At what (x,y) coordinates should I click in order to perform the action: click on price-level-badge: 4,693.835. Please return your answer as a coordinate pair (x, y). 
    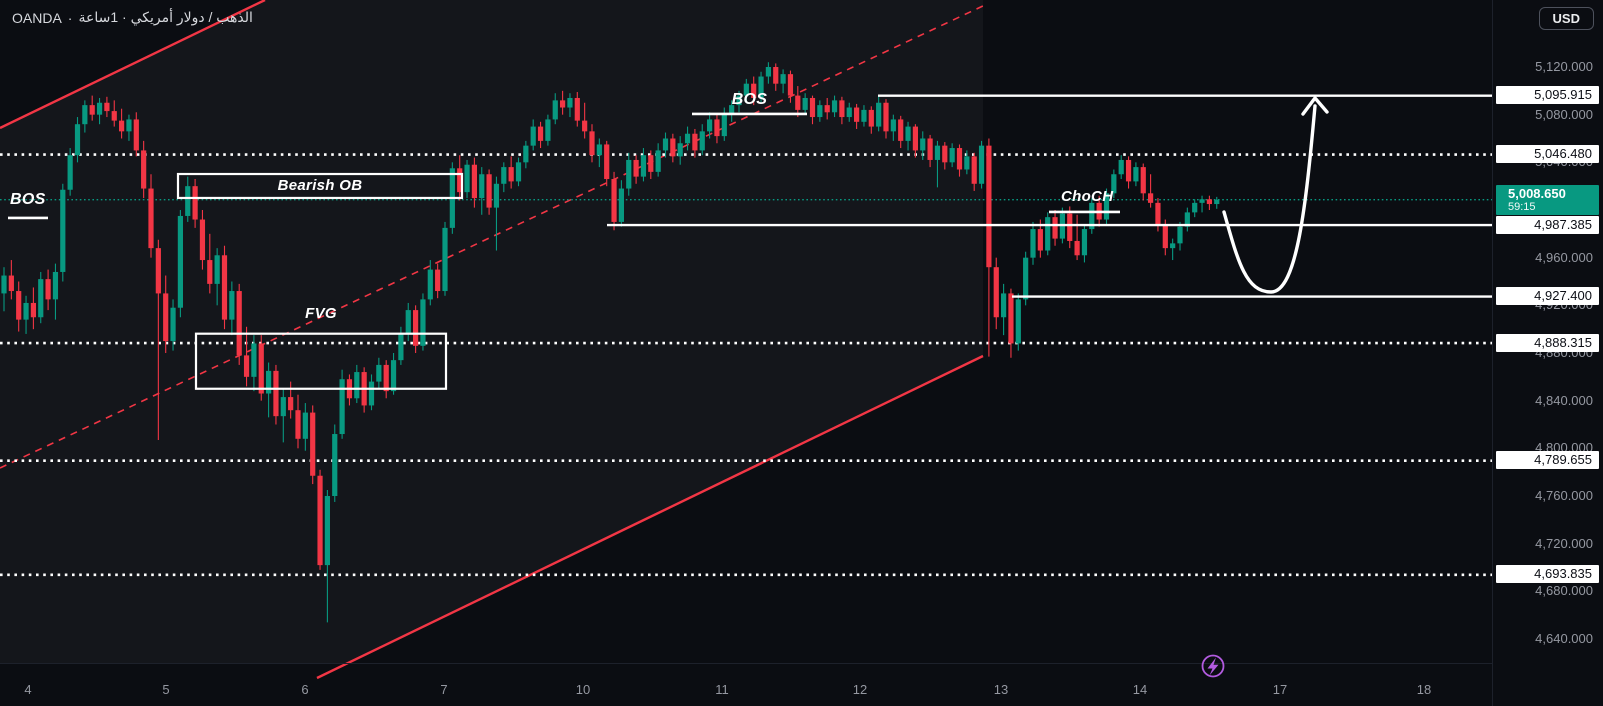
    Looking at the image, I should click on (1547, 574).